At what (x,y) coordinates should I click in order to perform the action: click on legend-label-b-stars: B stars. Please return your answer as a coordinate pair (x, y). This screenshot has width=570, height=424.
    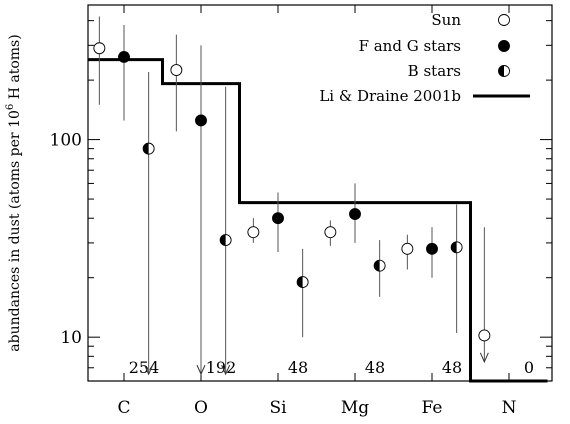
    Looking at the image, I should click on (434, 71).